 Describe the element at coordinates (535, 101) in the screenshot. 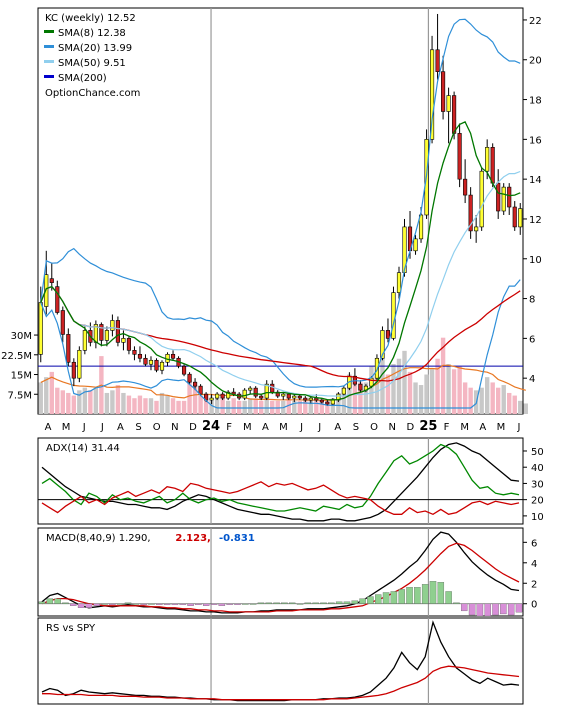

I see `y-tick-label: 18` at that location.